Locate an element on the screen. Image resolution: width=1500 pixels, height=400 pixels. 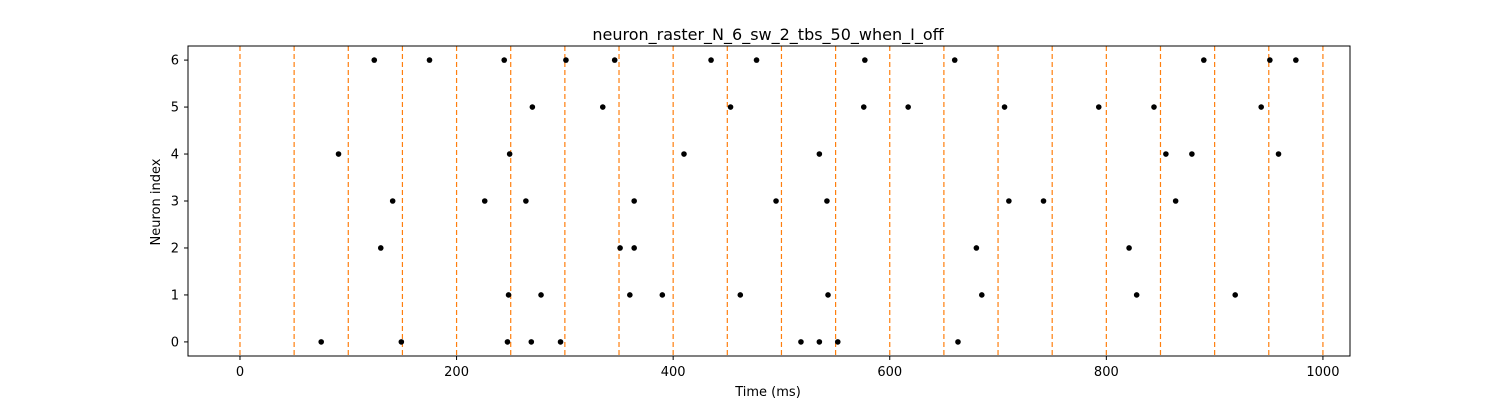
y-tick-label-5: 5 is located at coordinates (175, 108).